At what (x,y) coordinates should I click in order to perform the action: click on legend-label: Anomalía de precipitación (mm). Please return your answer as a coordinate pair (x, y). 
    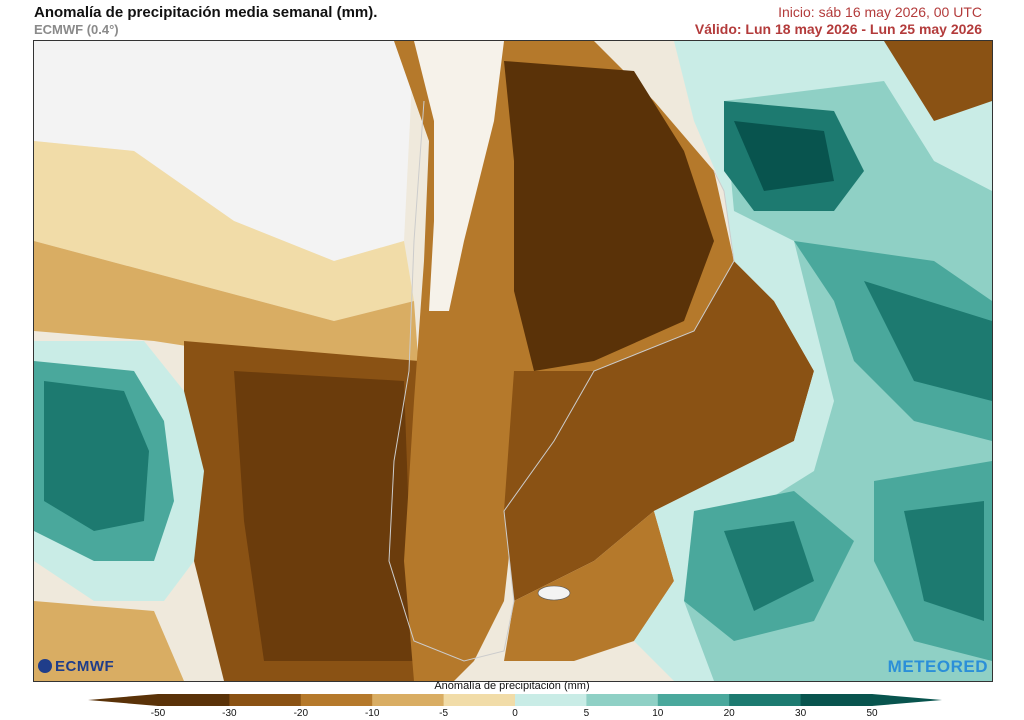
    Looking at the image, I should click on (512, 686).